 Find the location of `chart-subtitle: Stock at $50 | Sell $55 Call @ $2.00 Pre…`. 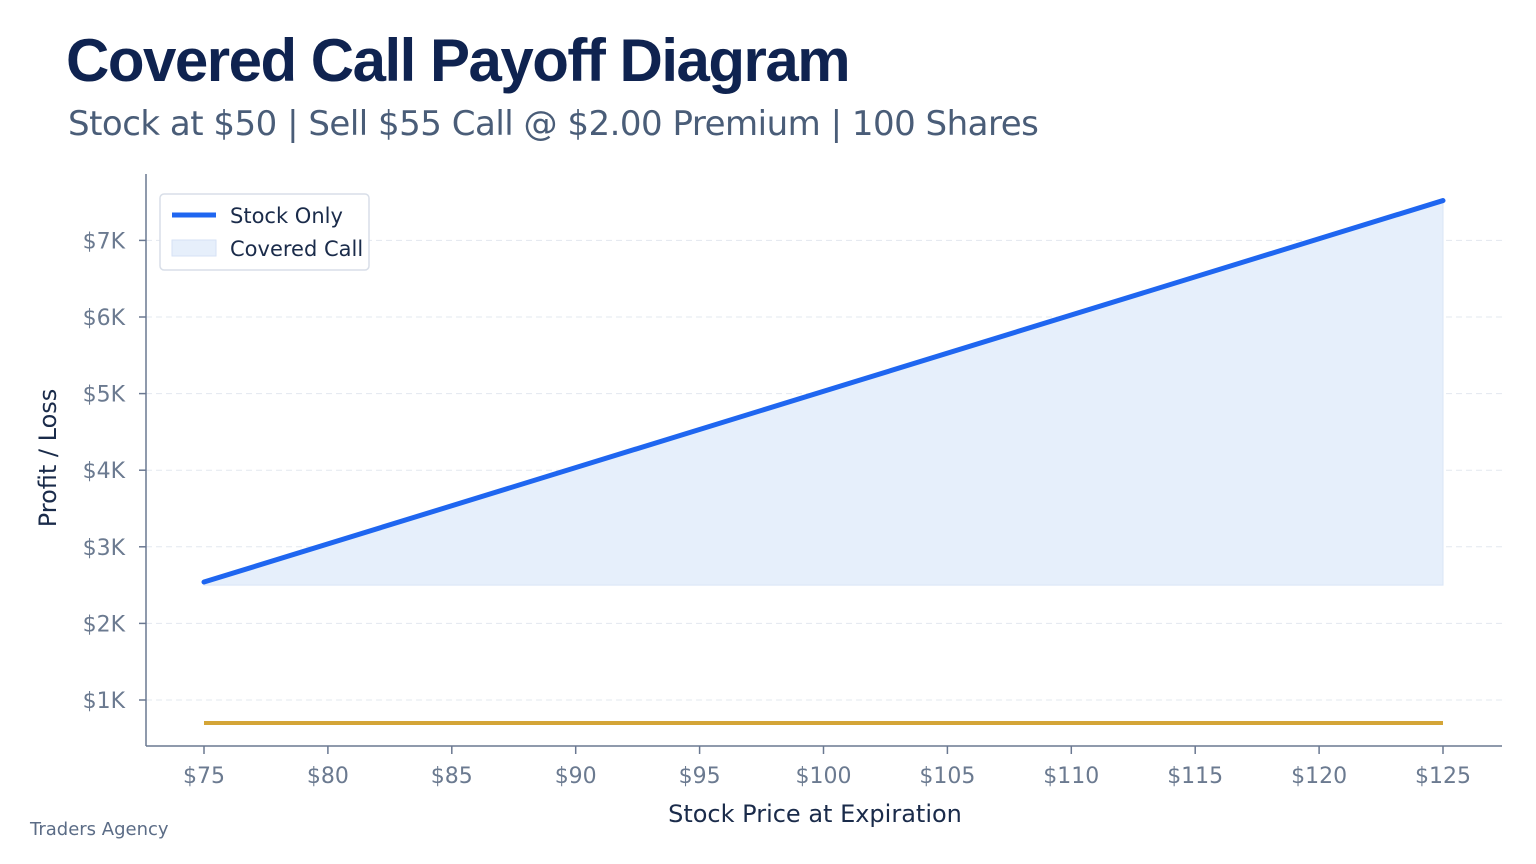

chart-subtitle: Stock at $50 | Sell $55 Call @ $2.00 Pre… is located at coordinates (553, 124).